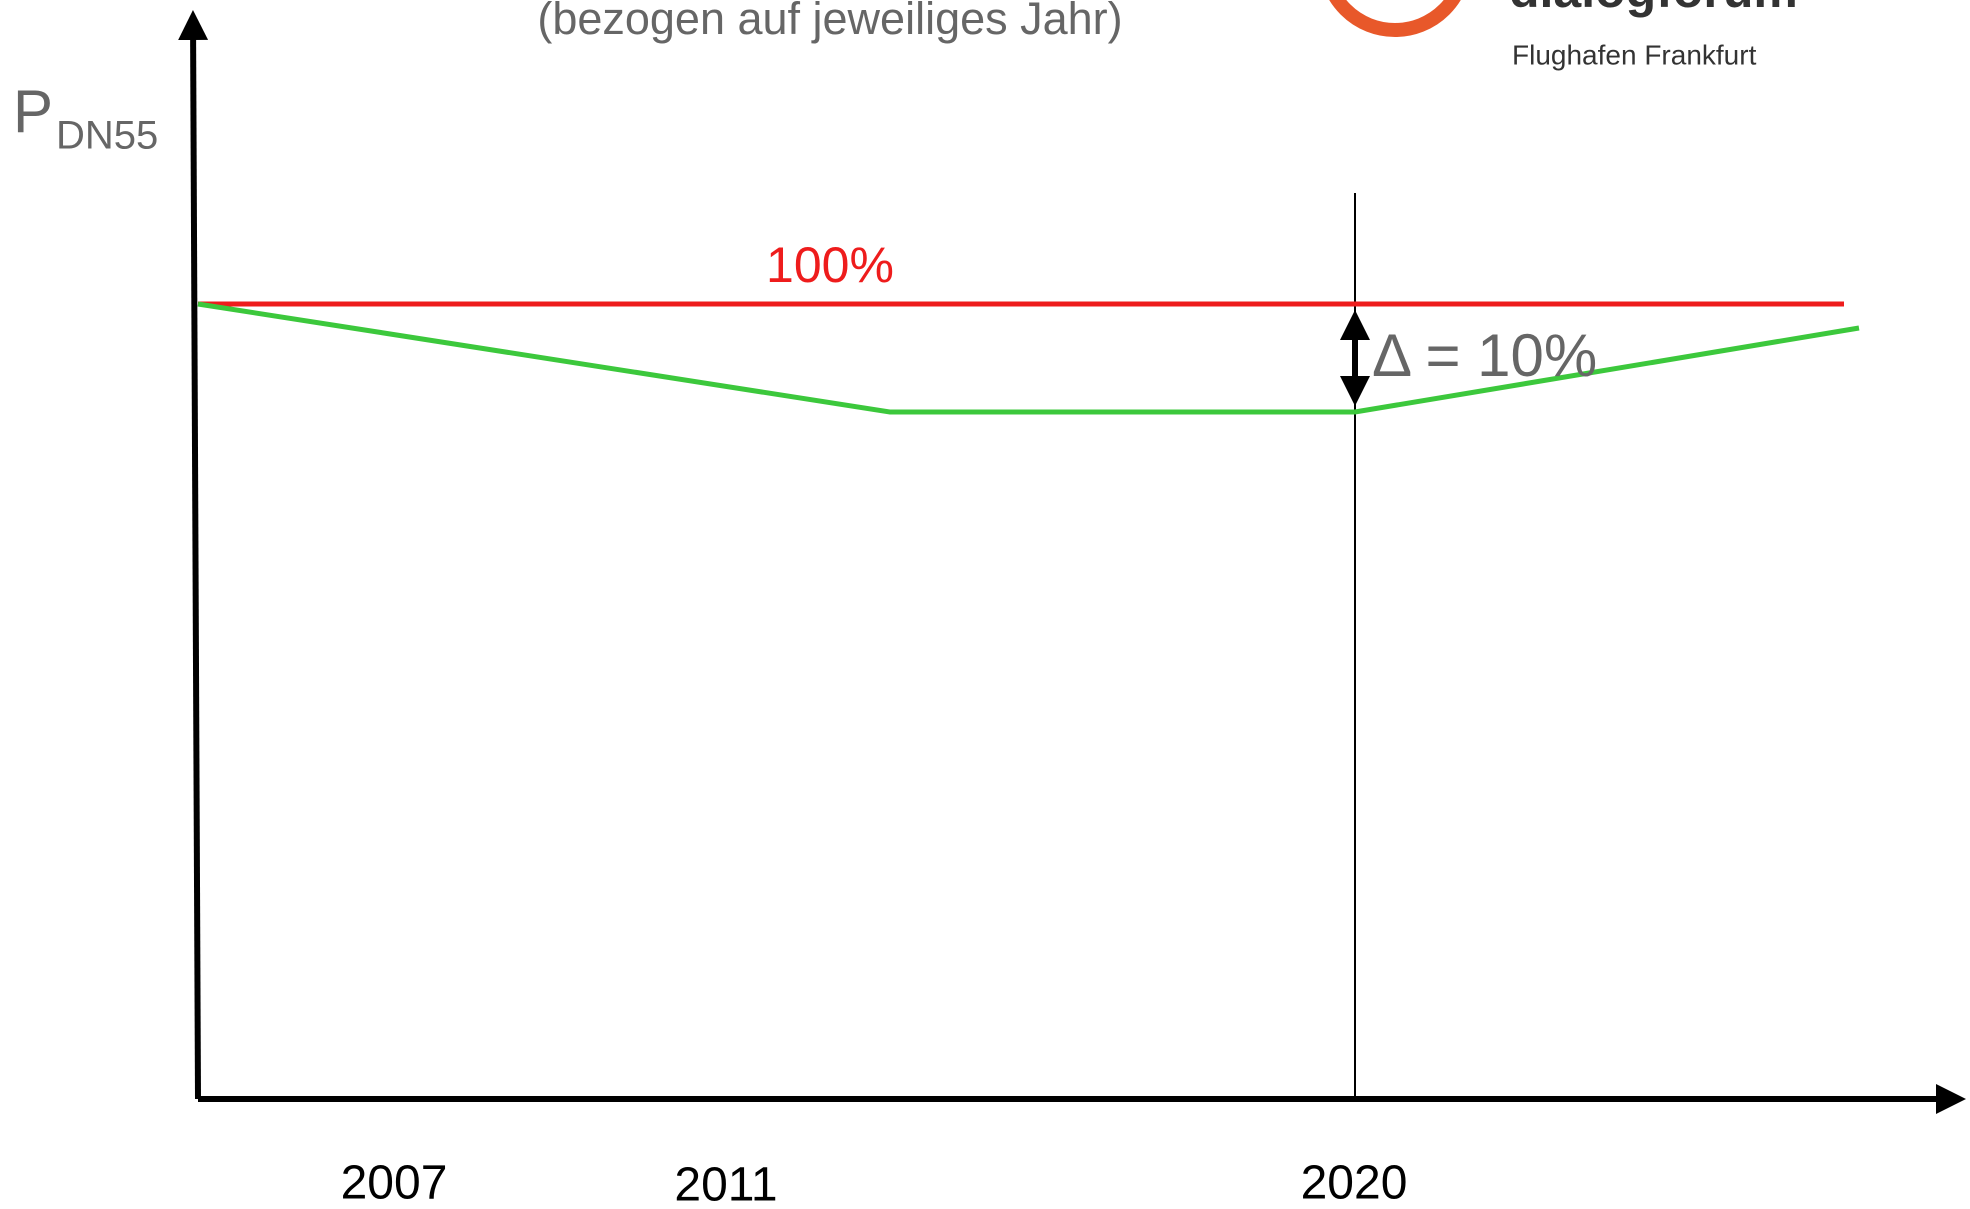 The width and height of the screenshot is (1970, 1209). Describe the element at coordinates (1354, 1183) in the screenshot. I see `year-label: 2020` at that location.